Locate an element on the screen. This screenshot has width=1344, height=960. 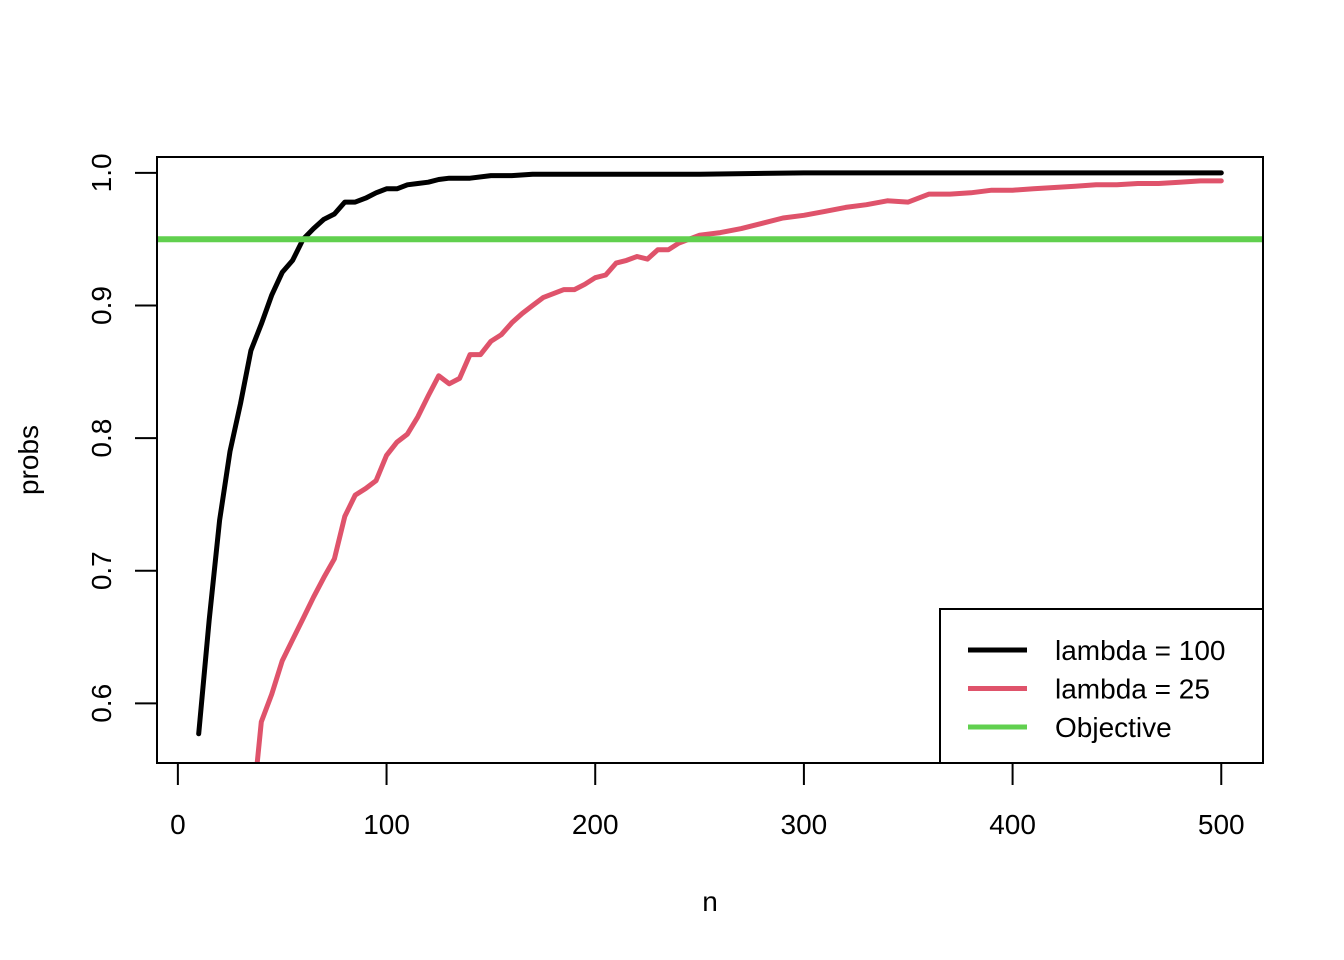
x-tick-label: 300 is located at coordinates (804, 824).